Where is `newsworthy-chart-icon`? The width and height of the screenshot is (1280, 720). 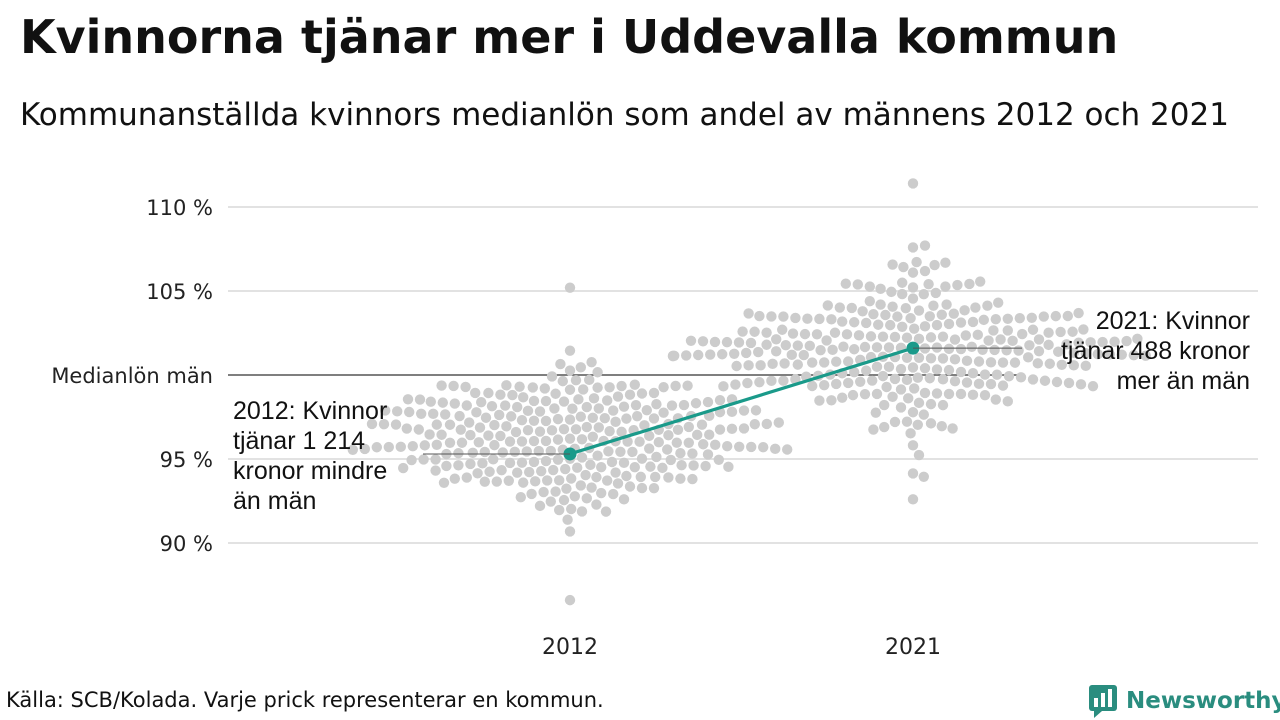 newsworthy-chart-icon is located at coordinates (1103, 701).